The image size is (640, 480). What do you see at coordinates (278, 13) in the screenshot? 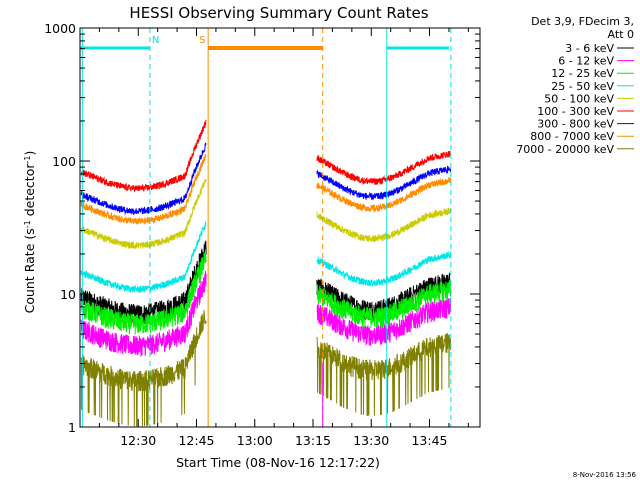
I see `chart-title: HESSI Observing Summary Count Rates` at bounding box center [278, 13].